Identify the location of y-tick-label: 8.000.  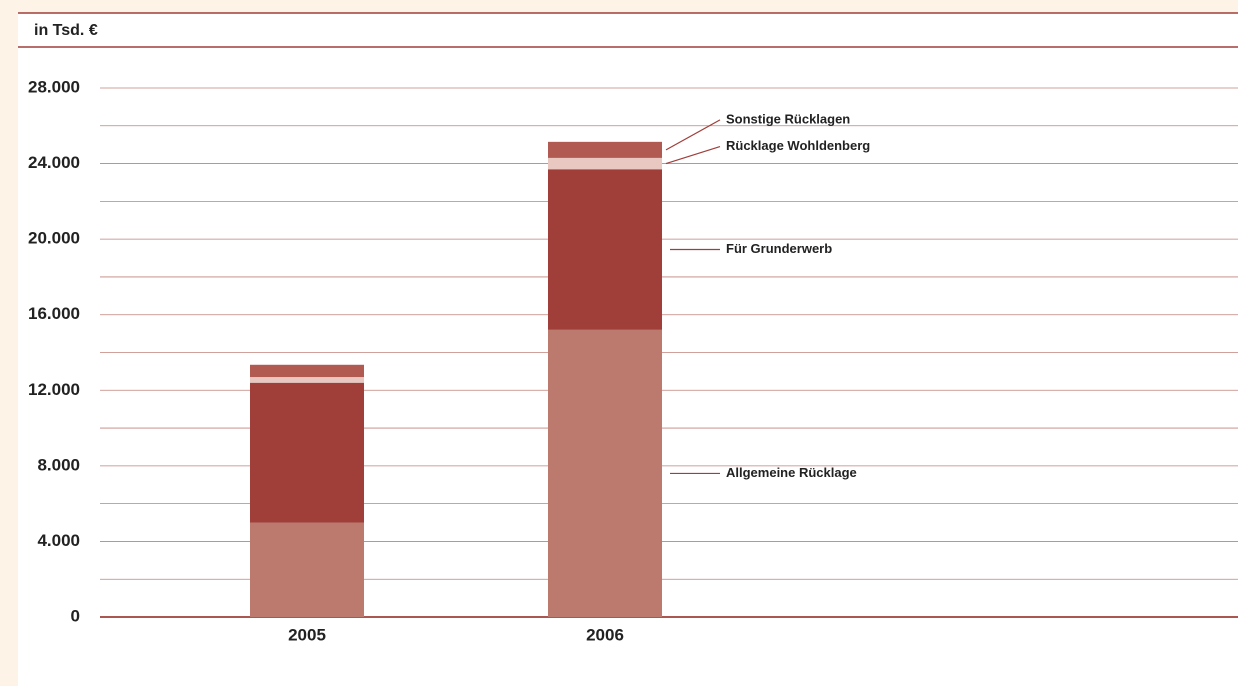
(58, 464).